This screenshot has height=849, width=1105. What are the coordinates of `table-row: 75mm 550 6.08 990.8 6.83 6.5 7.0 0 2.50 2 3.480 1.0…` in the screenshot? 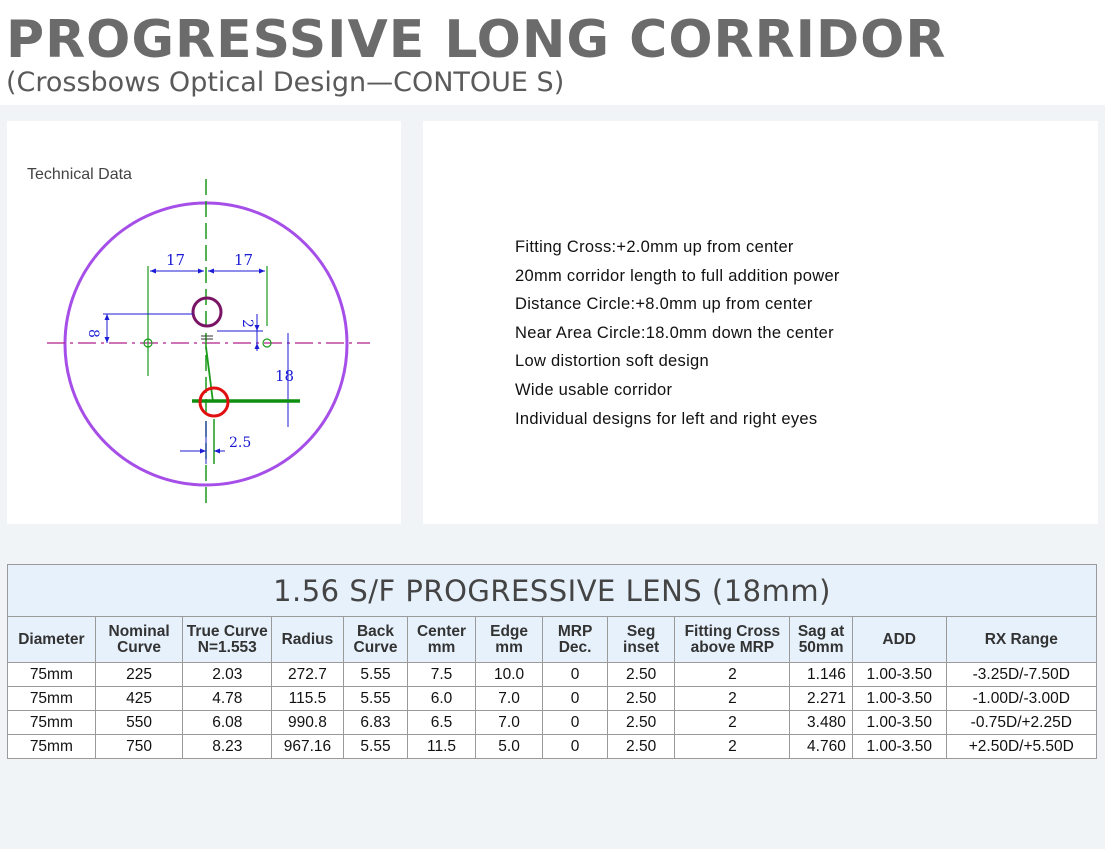 It's located at (552, 722).